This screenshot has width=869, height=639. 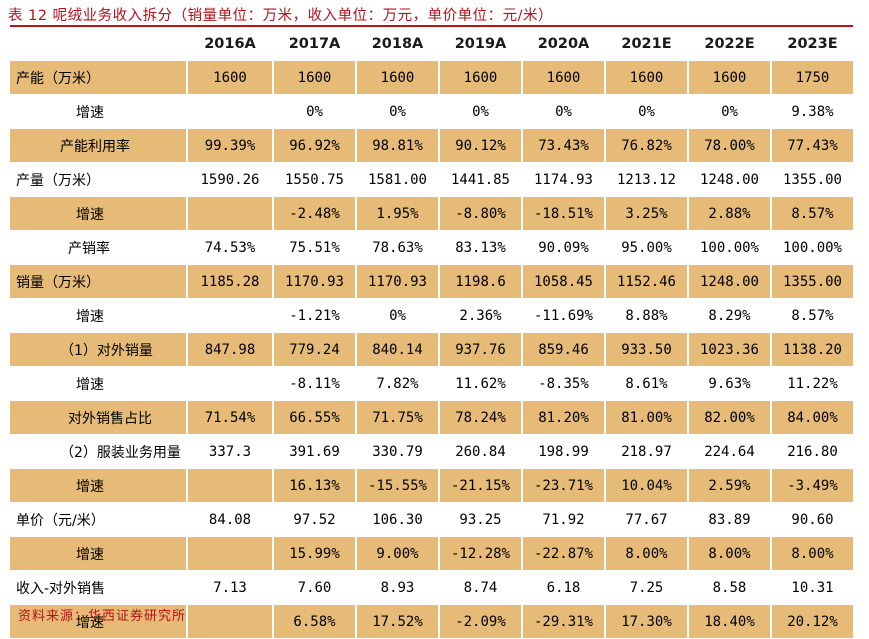 What do you see at coordinates (729, 315) in the screenshot?
I see `table-cell: 8.29%` at bounding box center [729, 315].